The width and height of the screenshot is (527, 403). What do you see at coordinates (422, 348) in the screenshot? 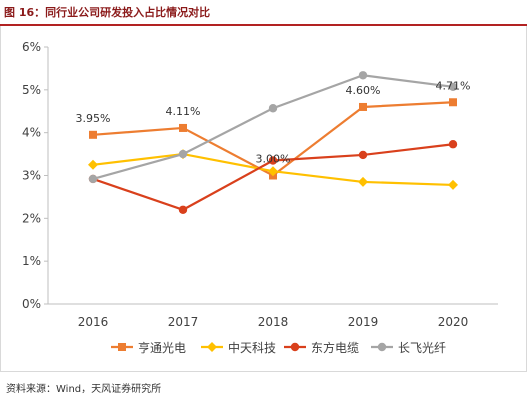
I see `legend-label: 长飞光纤` at bounding box center [422, 348].